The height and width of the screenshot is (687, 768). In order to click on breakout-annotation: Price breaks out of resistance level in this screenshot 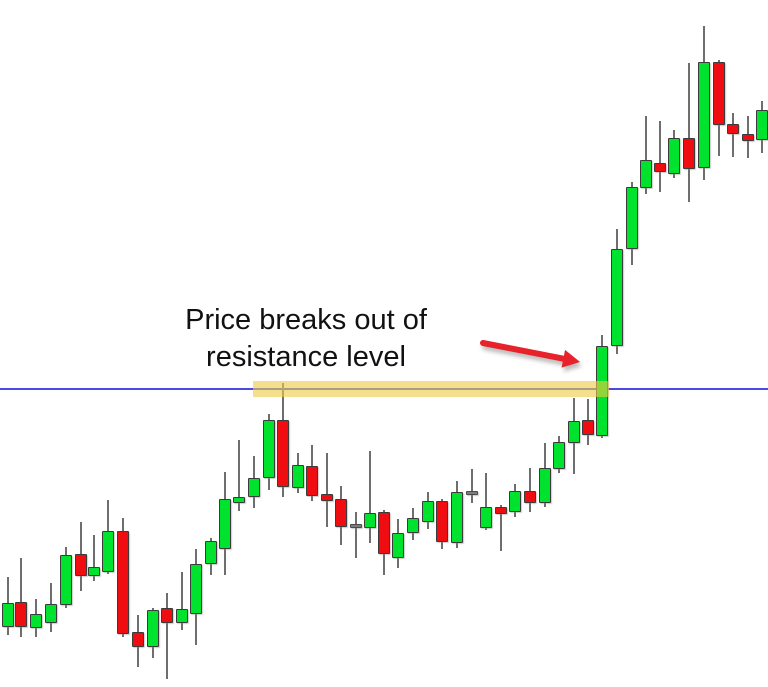, I will do `click(306, 339)`.